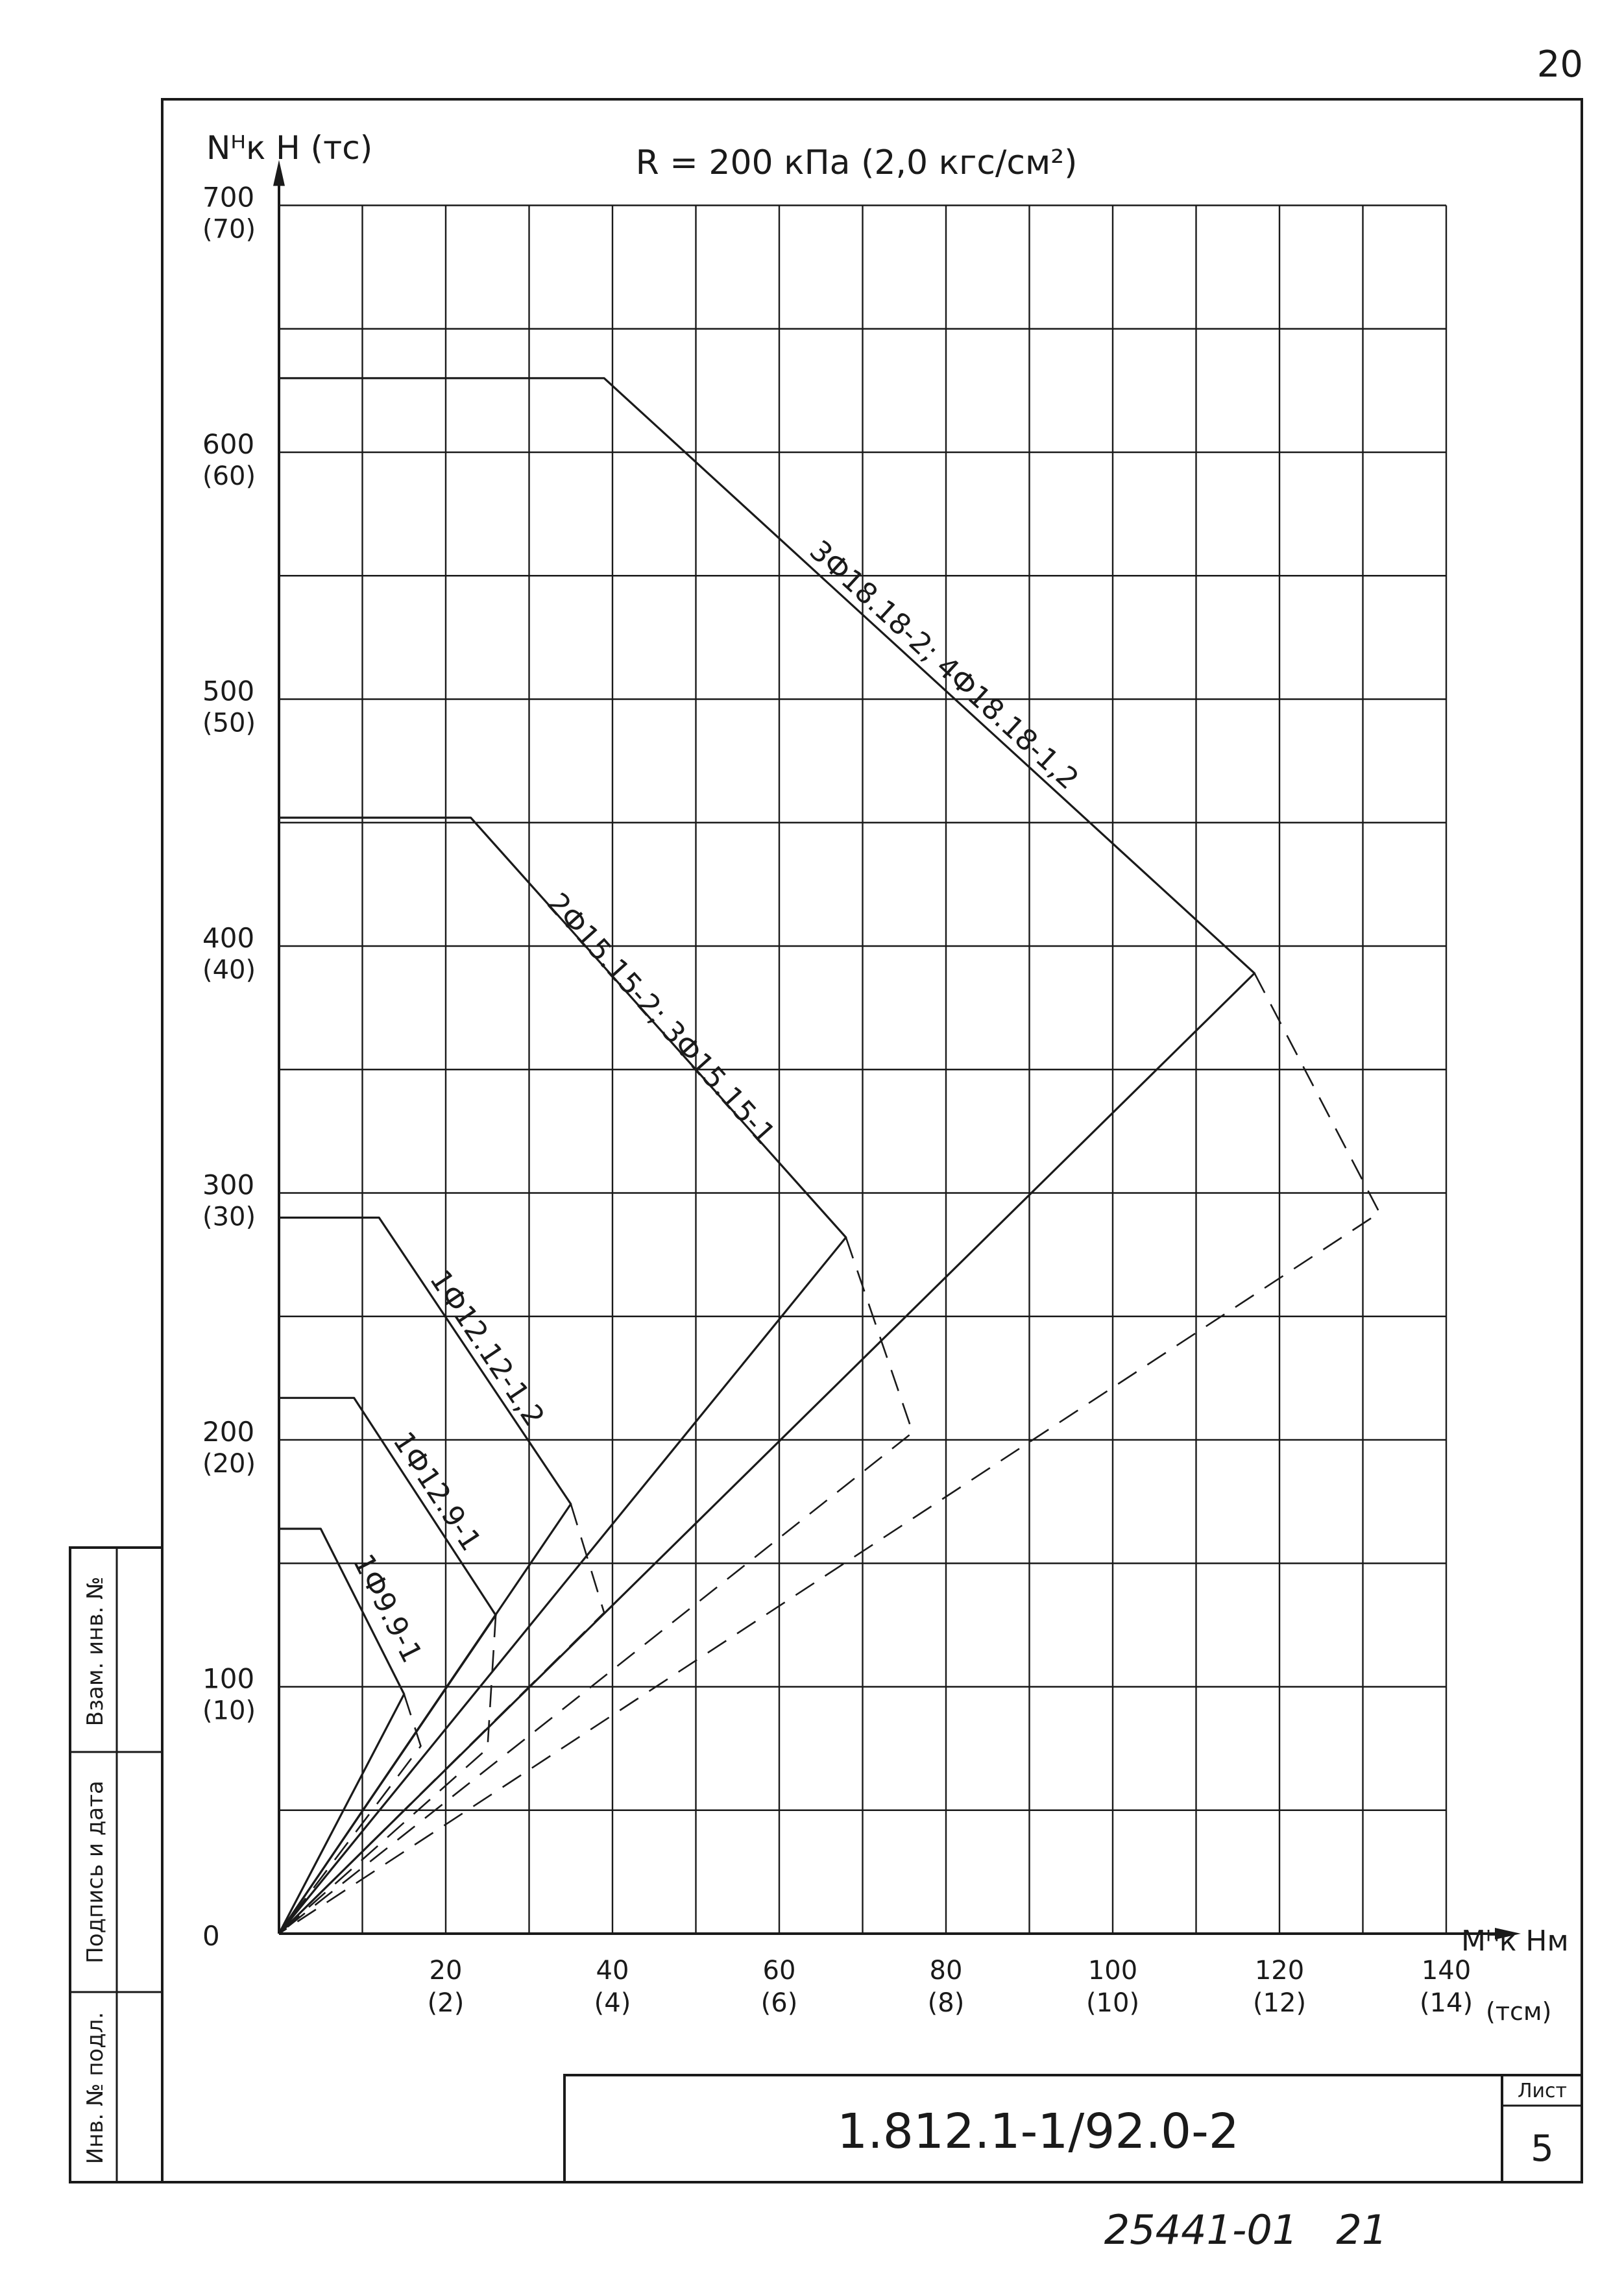  I want to click on y-tick-sublabel: (70), so click(229, 230).